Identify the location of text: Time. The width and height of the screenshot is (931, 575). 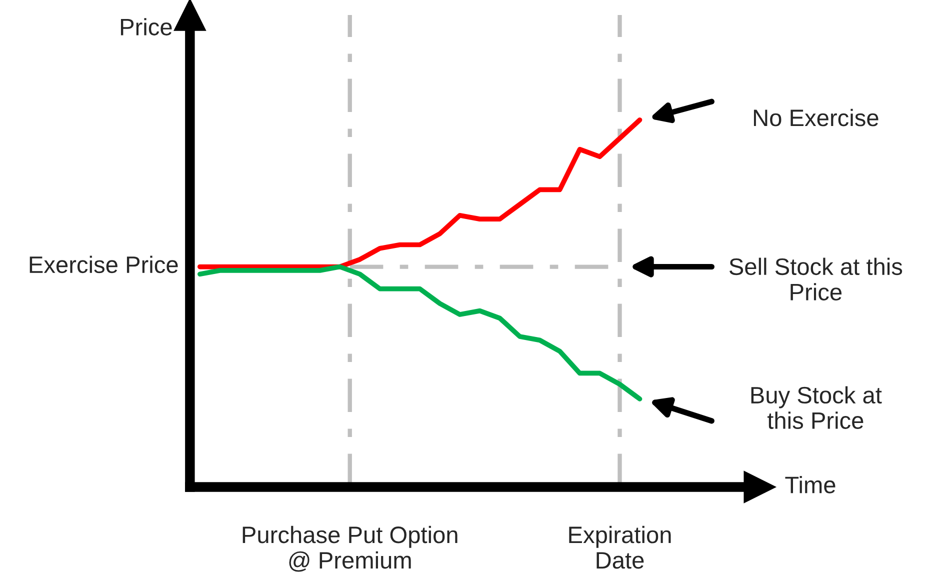
(810, 485).